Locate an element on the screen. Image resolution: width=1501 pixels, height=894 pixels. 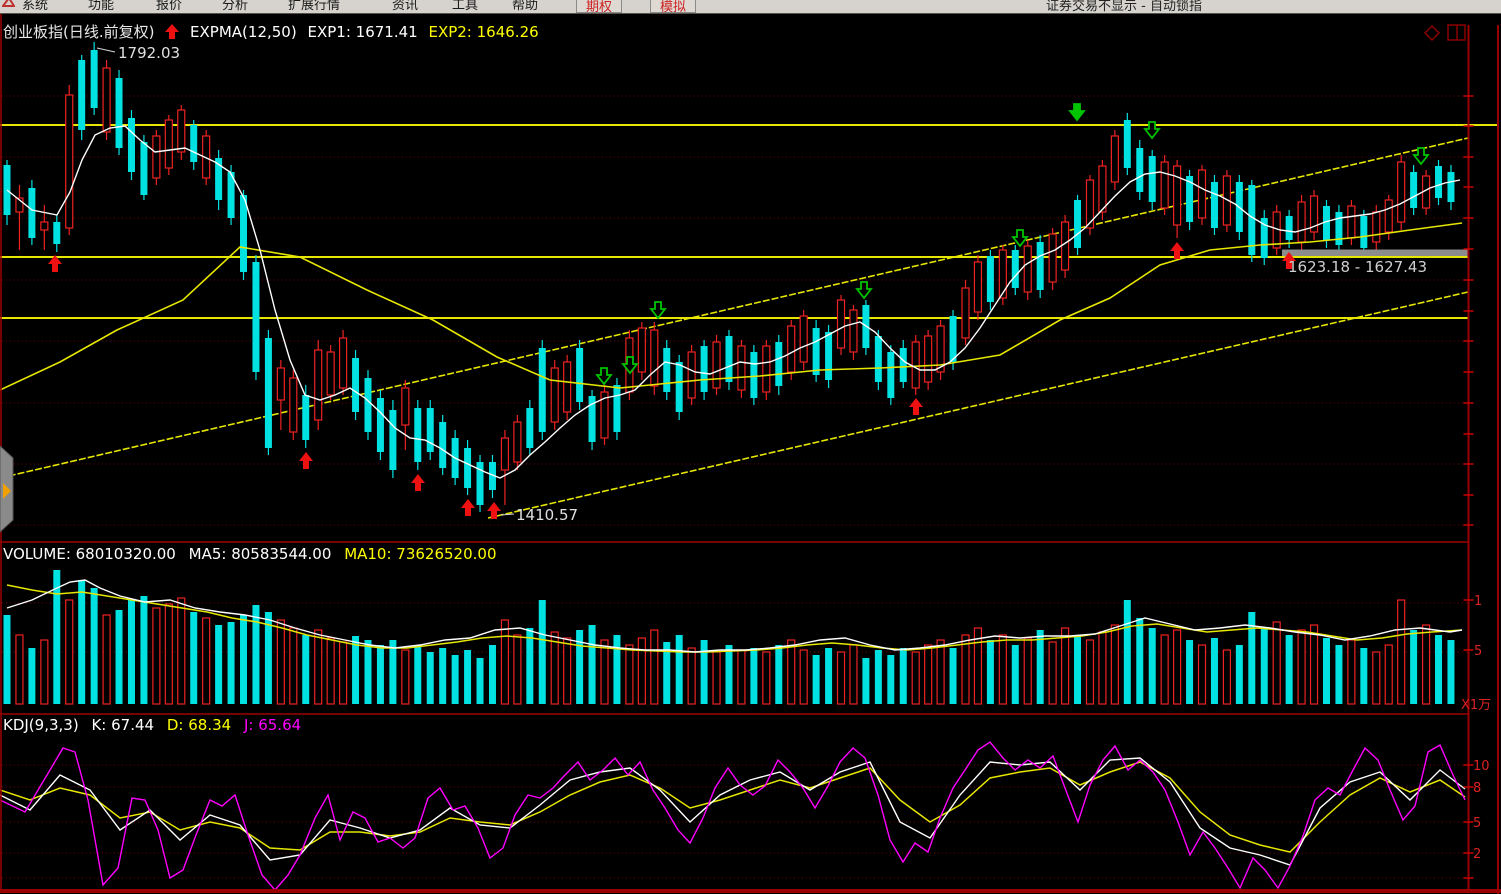
menu-item: 帮助 is located at coordinates (525, 6).